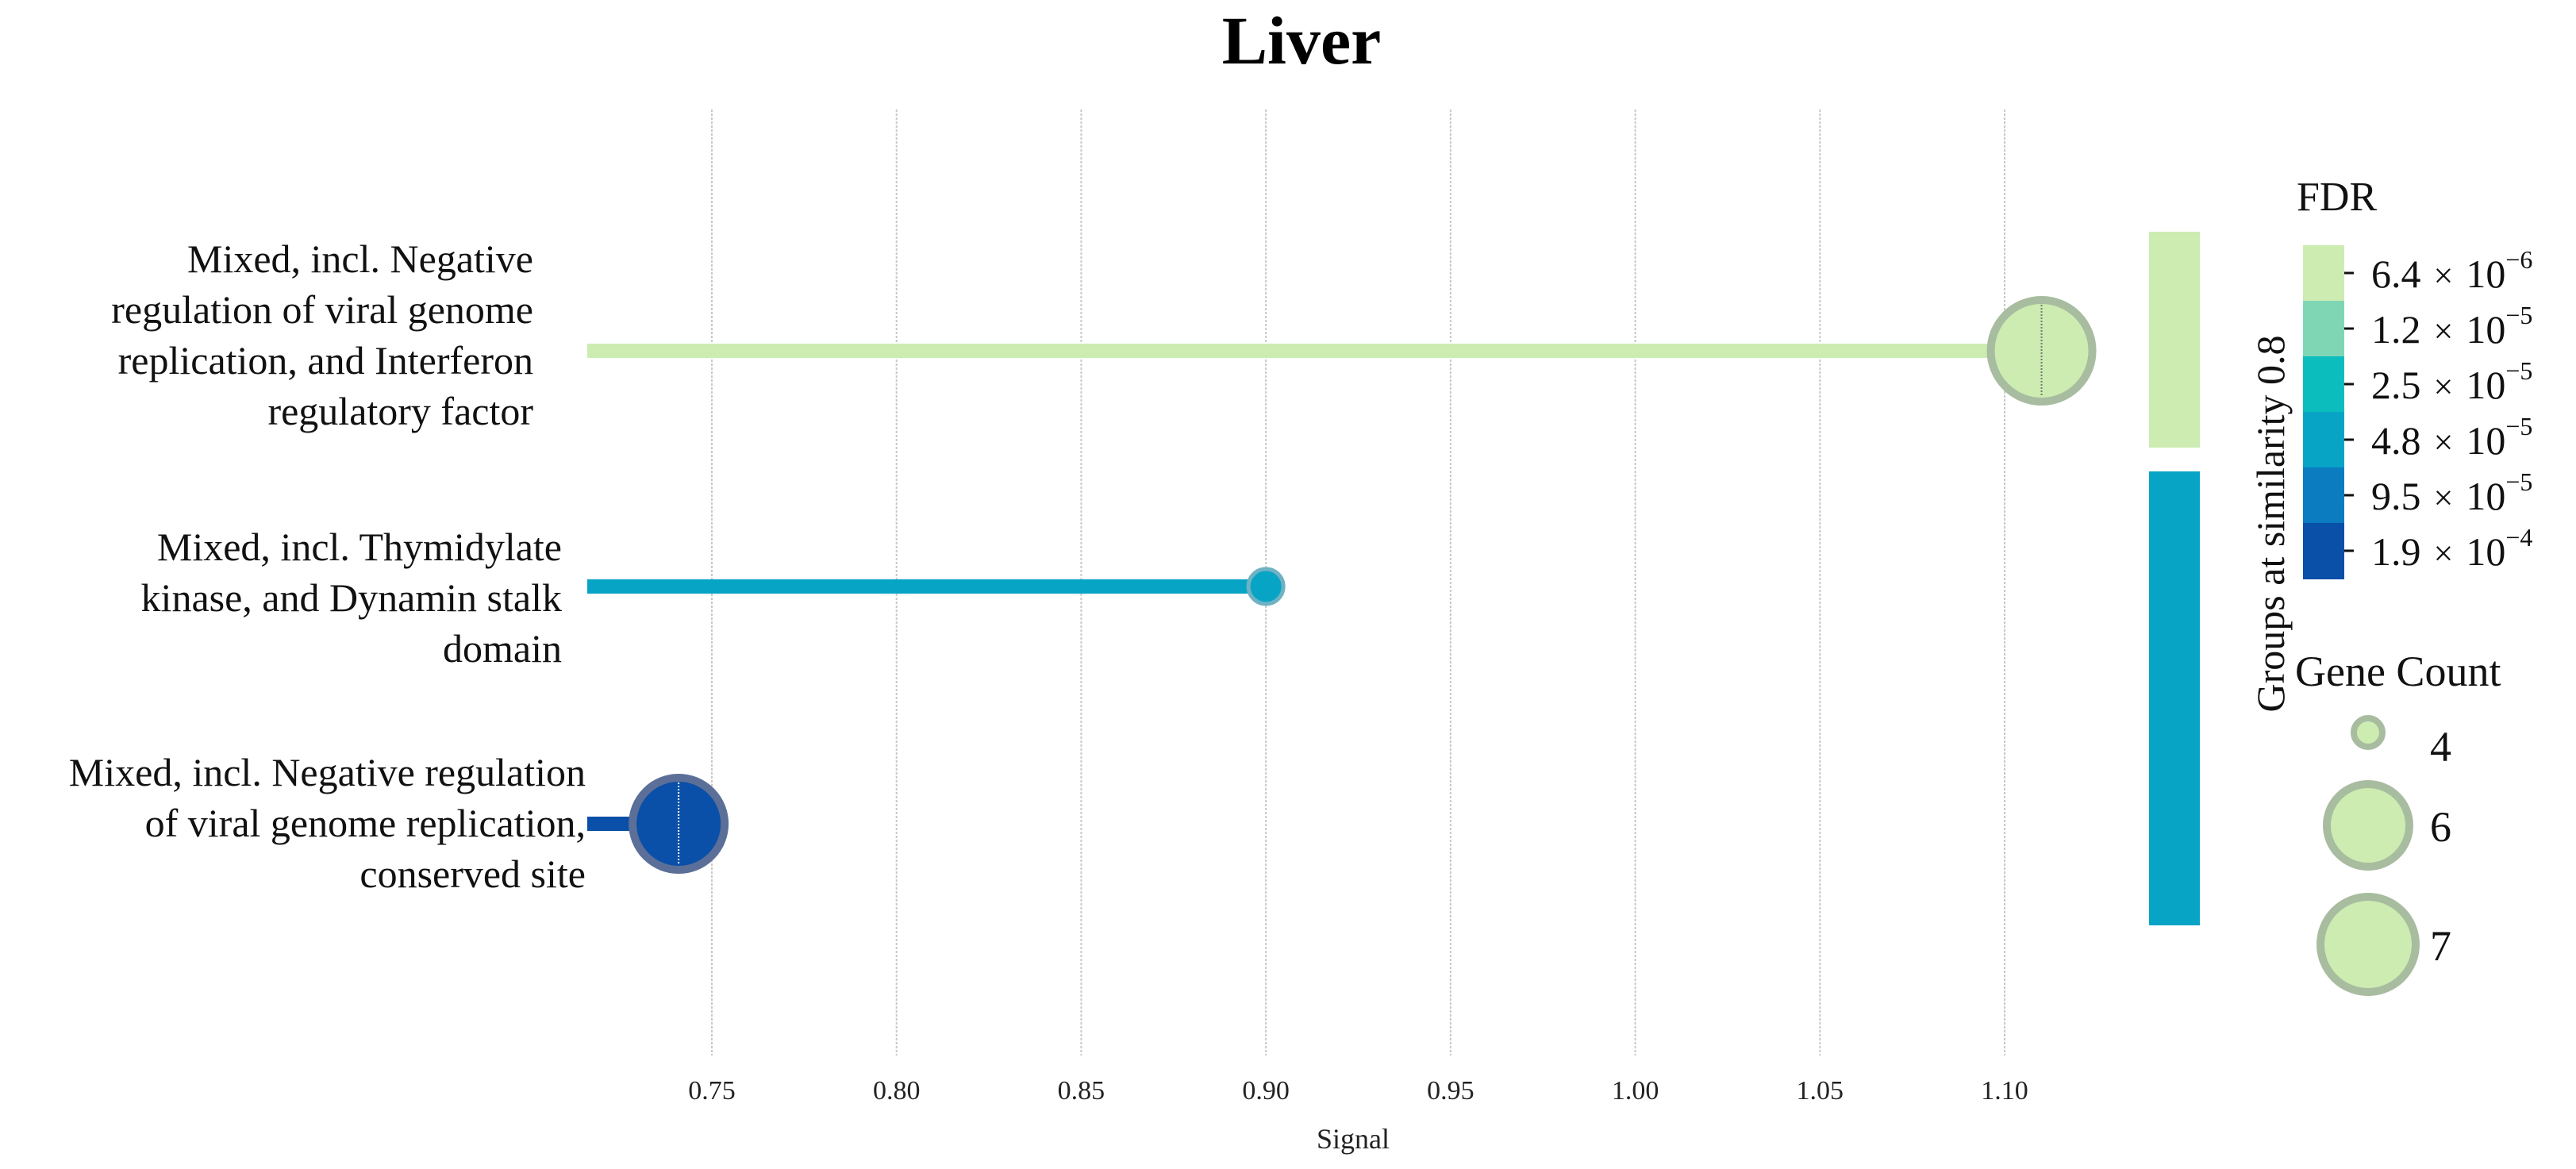 This screenshot has height=1169, width=2576. Describe the element at coordinates (2451, 492) in the screenshot. I see `fdr-label: 9.5 × 10⁻⁵` at that location.